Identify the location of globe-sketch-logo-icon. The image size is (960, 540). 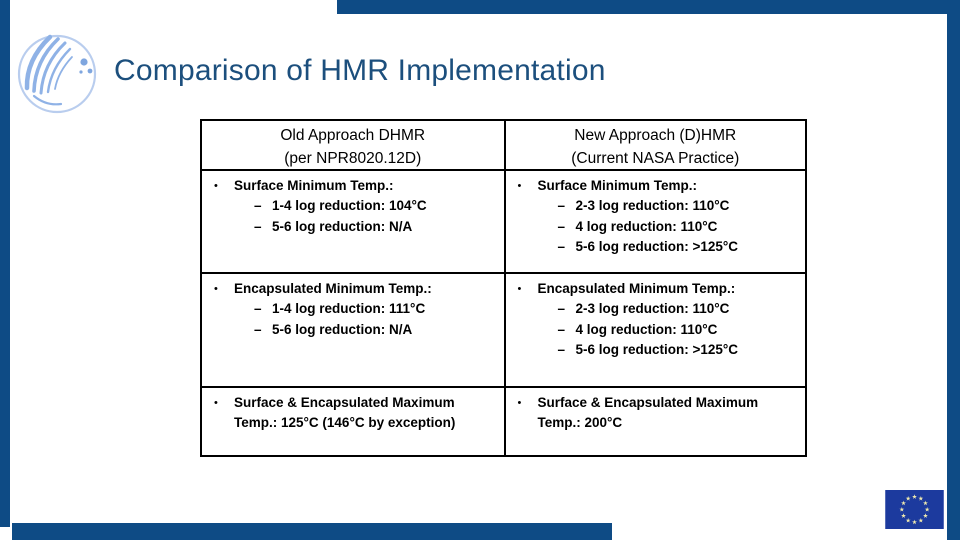
(57, 74).